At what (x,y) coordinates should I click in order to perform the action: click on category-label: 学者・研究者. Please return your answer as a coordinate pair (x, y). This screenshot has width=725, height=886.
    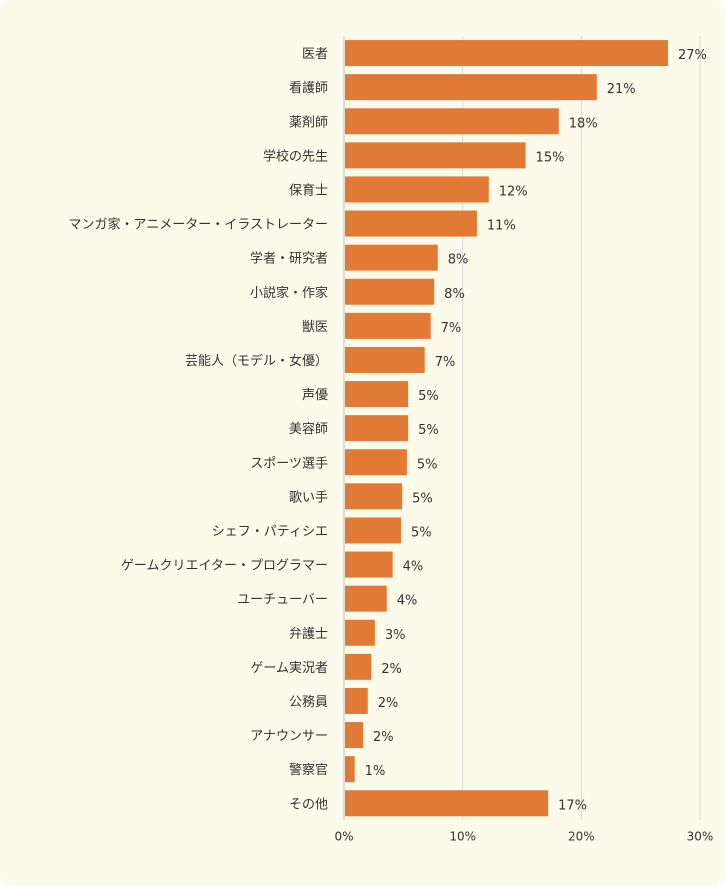
    Looking at the image, I should click on (289, 259).